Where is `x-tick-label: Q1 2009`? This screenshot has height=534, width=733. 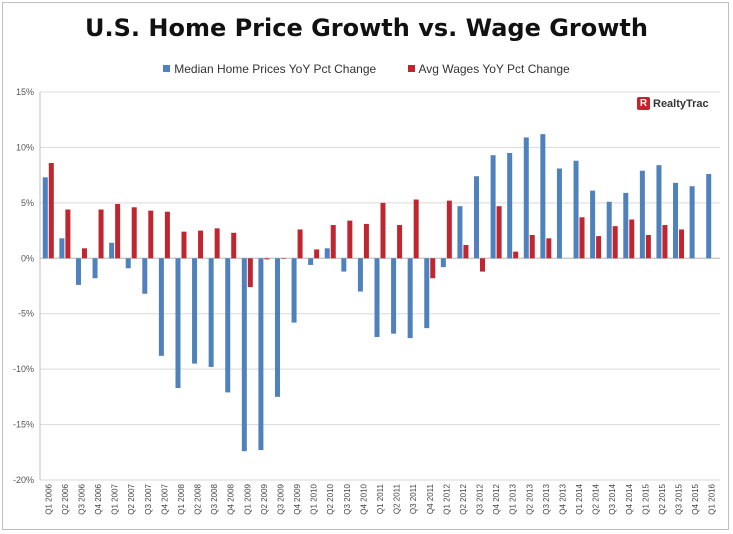
x-tick-label: Q1 2009 is located at coordinates (247, 498).